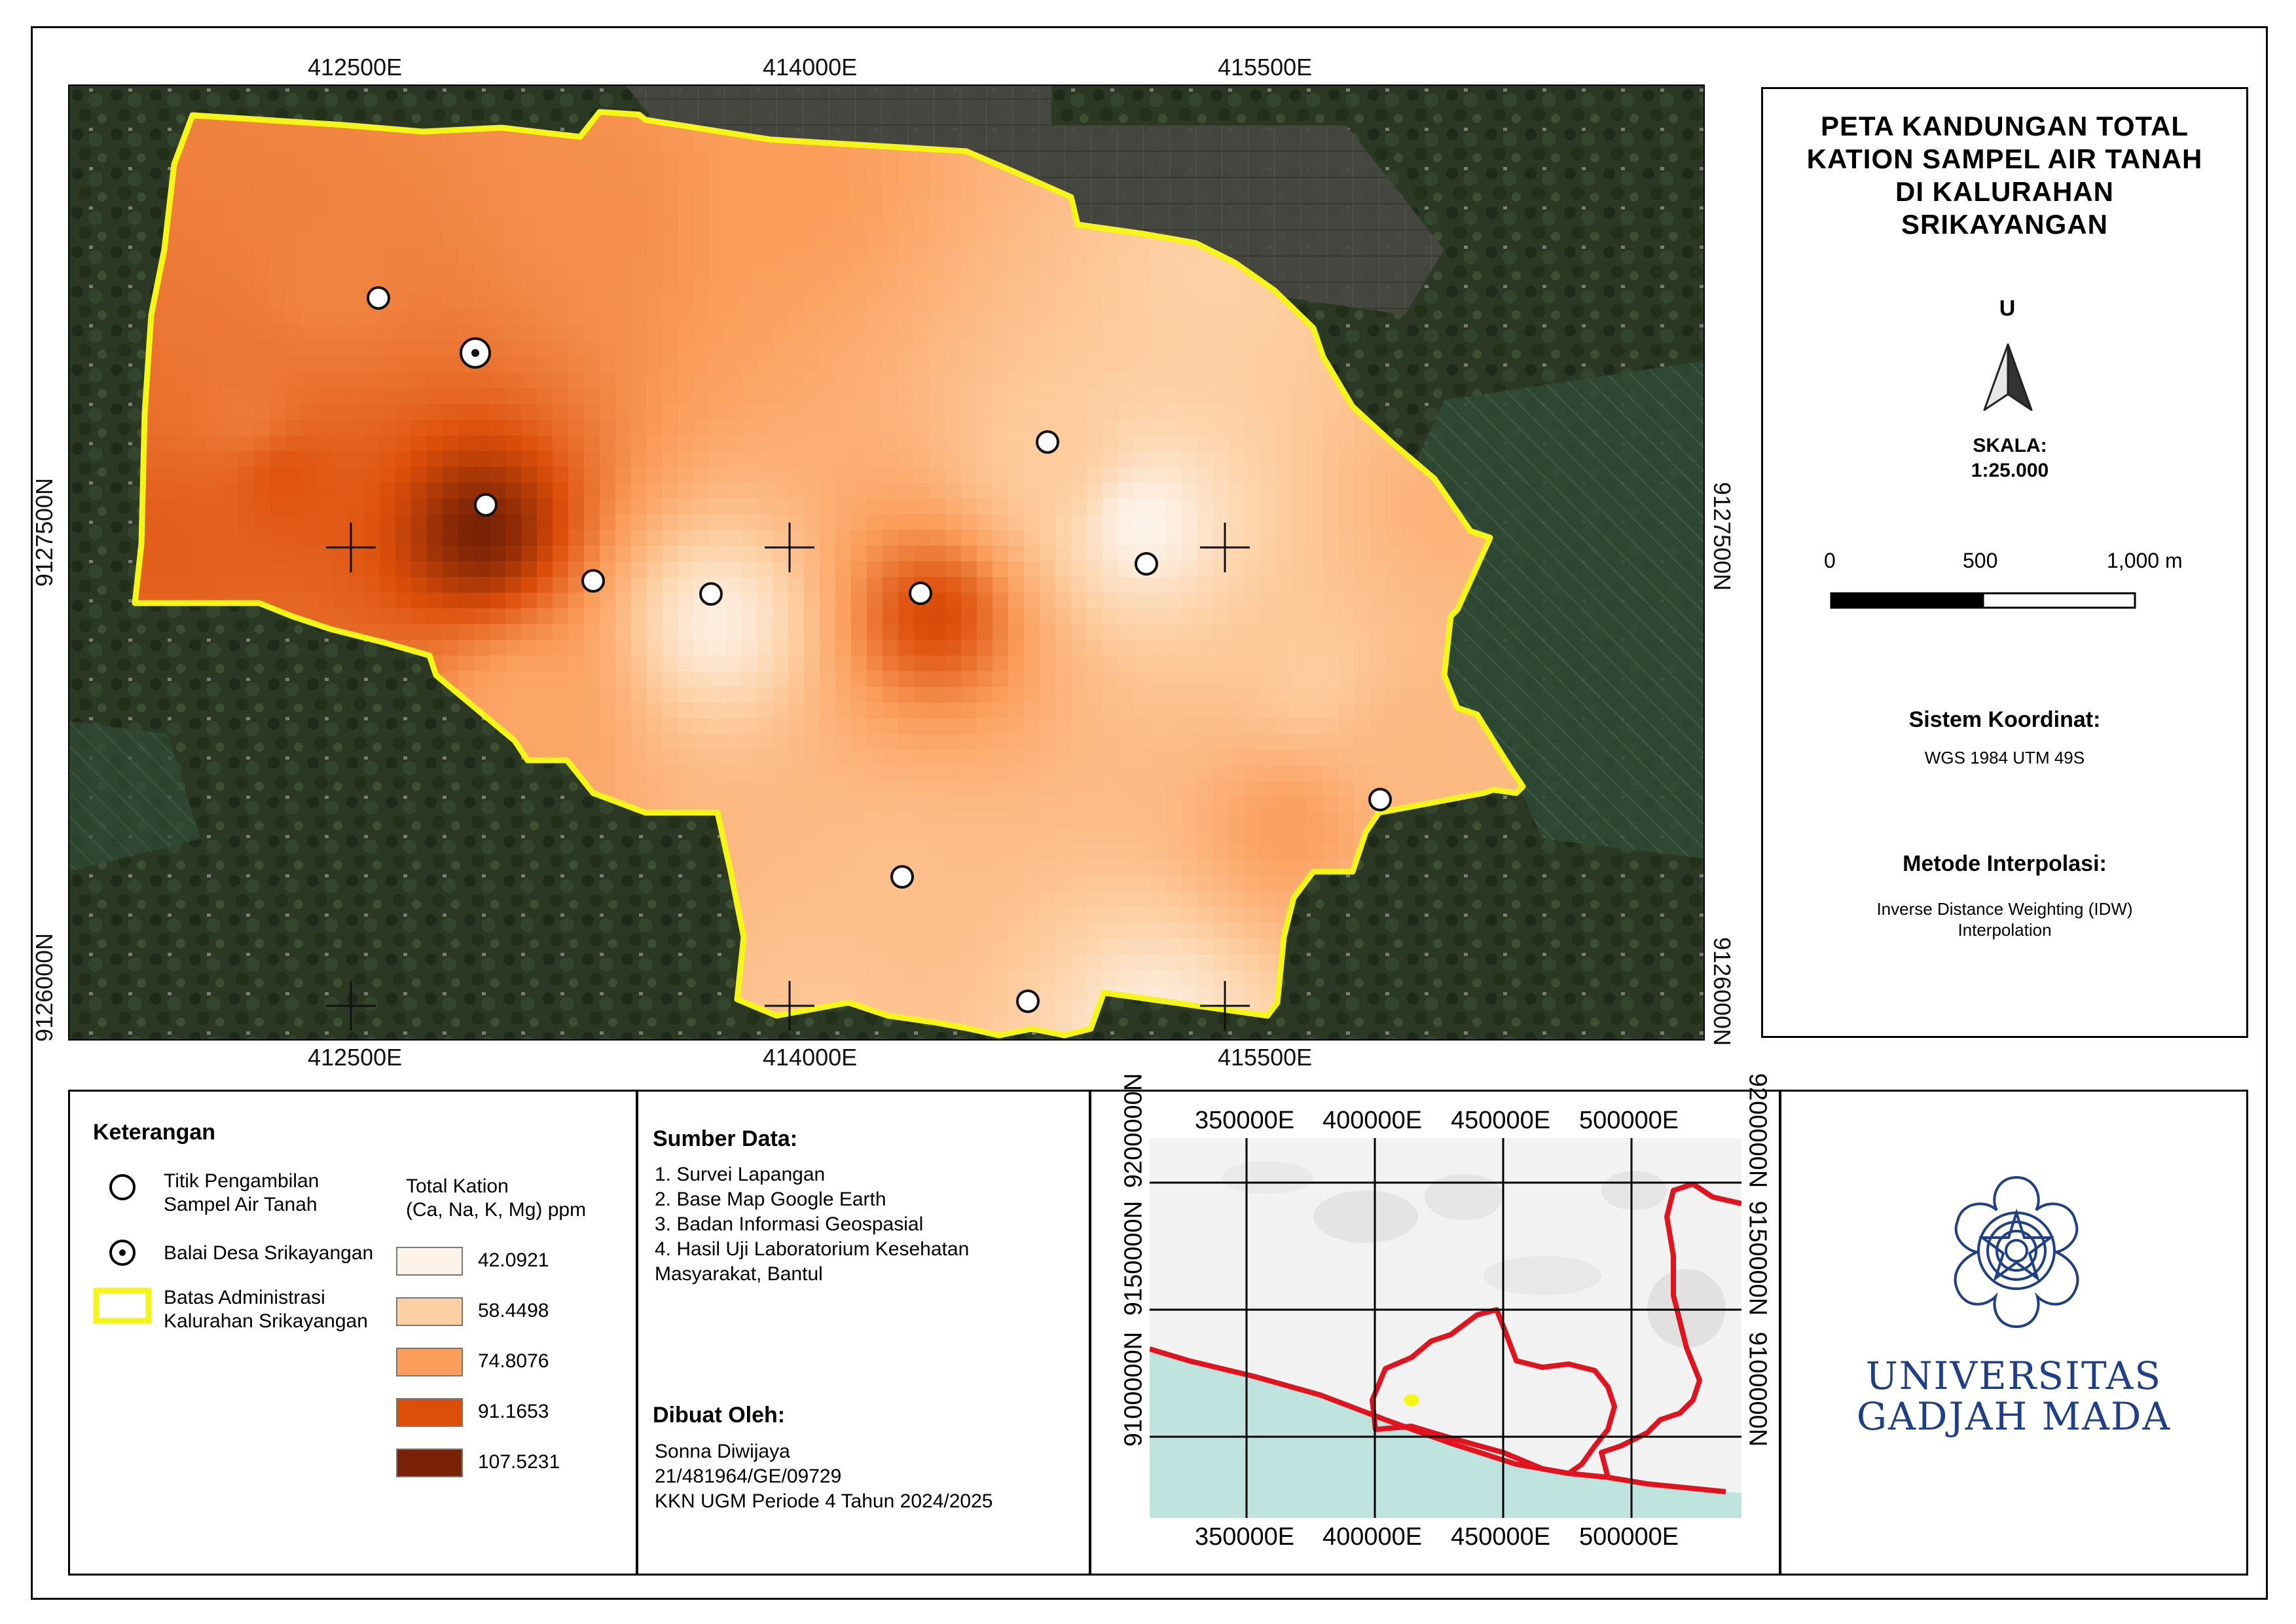  Describe the element at coordinates (1265, 67) in the screenshot. I see `top-x-label-3: 415500E` at that location.